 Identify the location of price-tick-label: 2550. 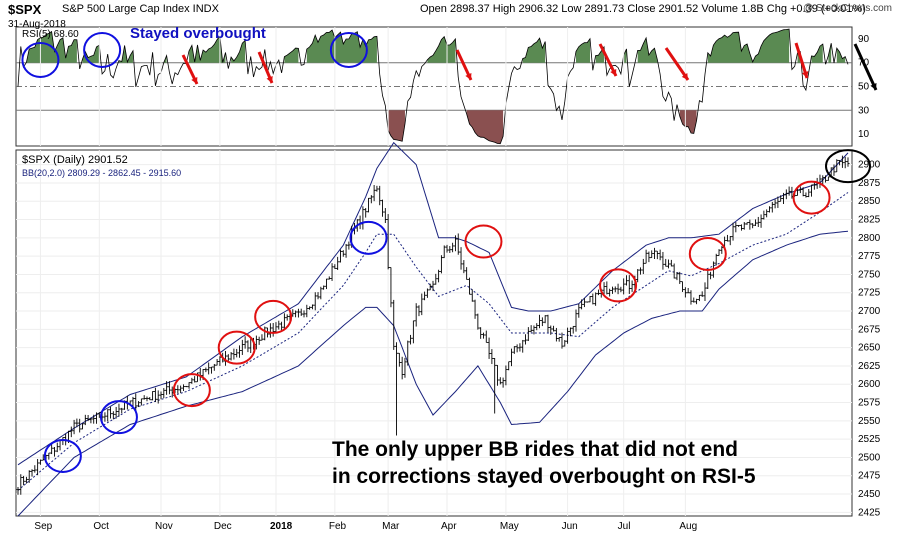
(869, 421).